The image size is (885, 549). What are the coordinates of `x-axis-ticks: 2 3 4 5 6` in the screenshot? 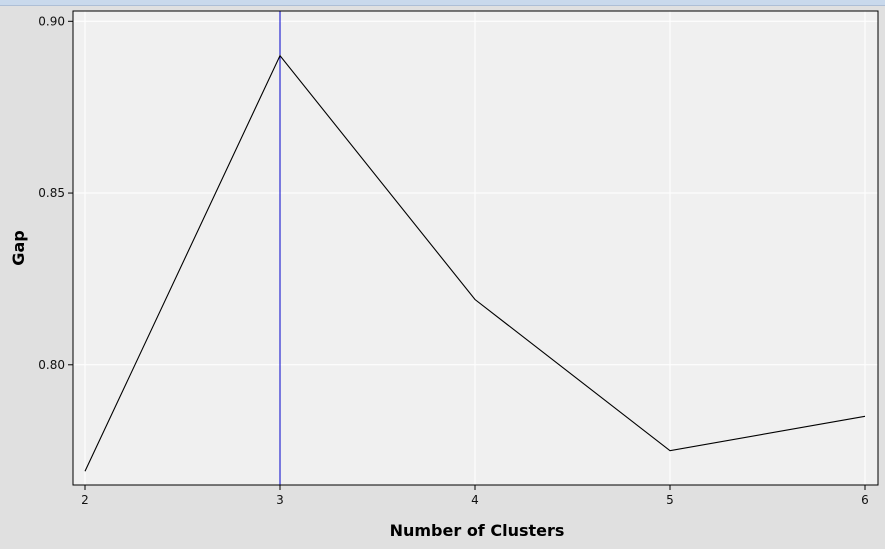 It's located at (475, 496).